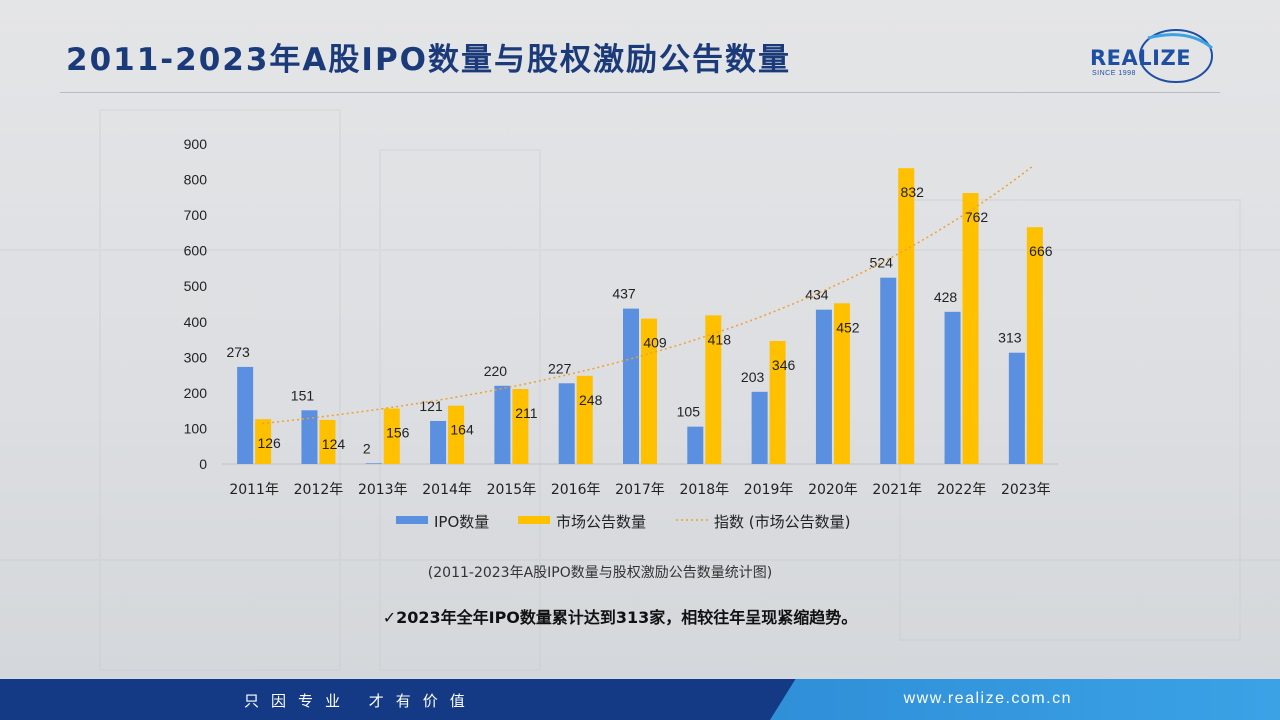 The image size is (1280, 720). I want to click on ipo-data-label: 220, so click(496, 371).